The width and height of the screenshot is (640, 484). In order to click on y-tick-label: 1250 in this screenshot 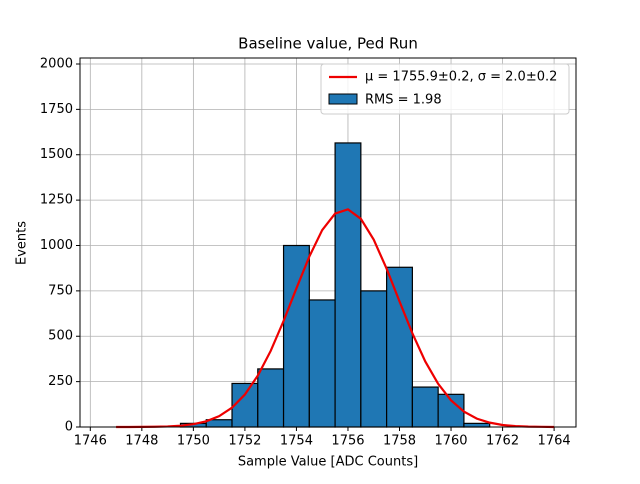, I will do `click(56, 200)`.